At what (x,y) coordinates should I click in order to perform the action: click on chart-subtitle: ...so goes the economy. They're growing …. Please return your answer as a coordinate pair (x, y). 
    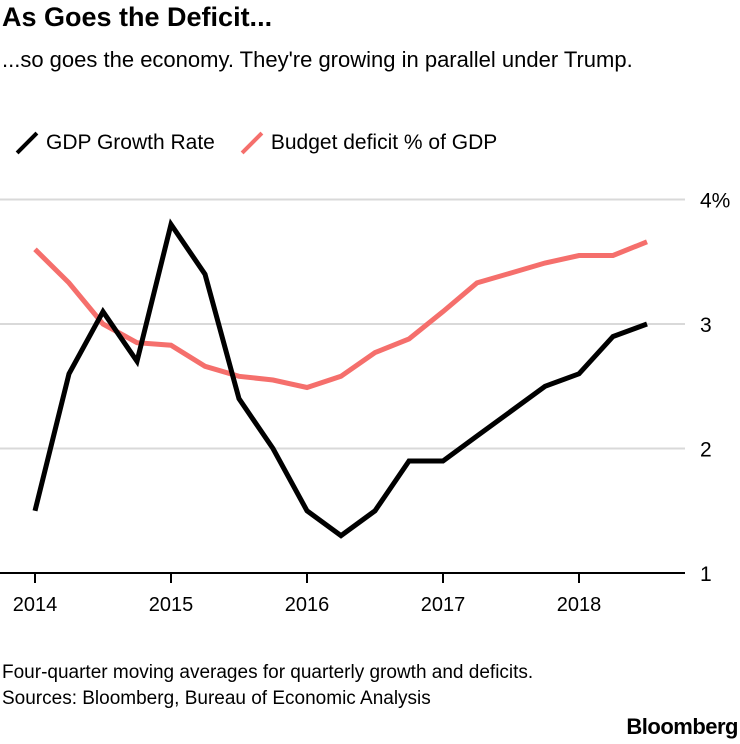
    Looking at the image, I should click on (317, 59).